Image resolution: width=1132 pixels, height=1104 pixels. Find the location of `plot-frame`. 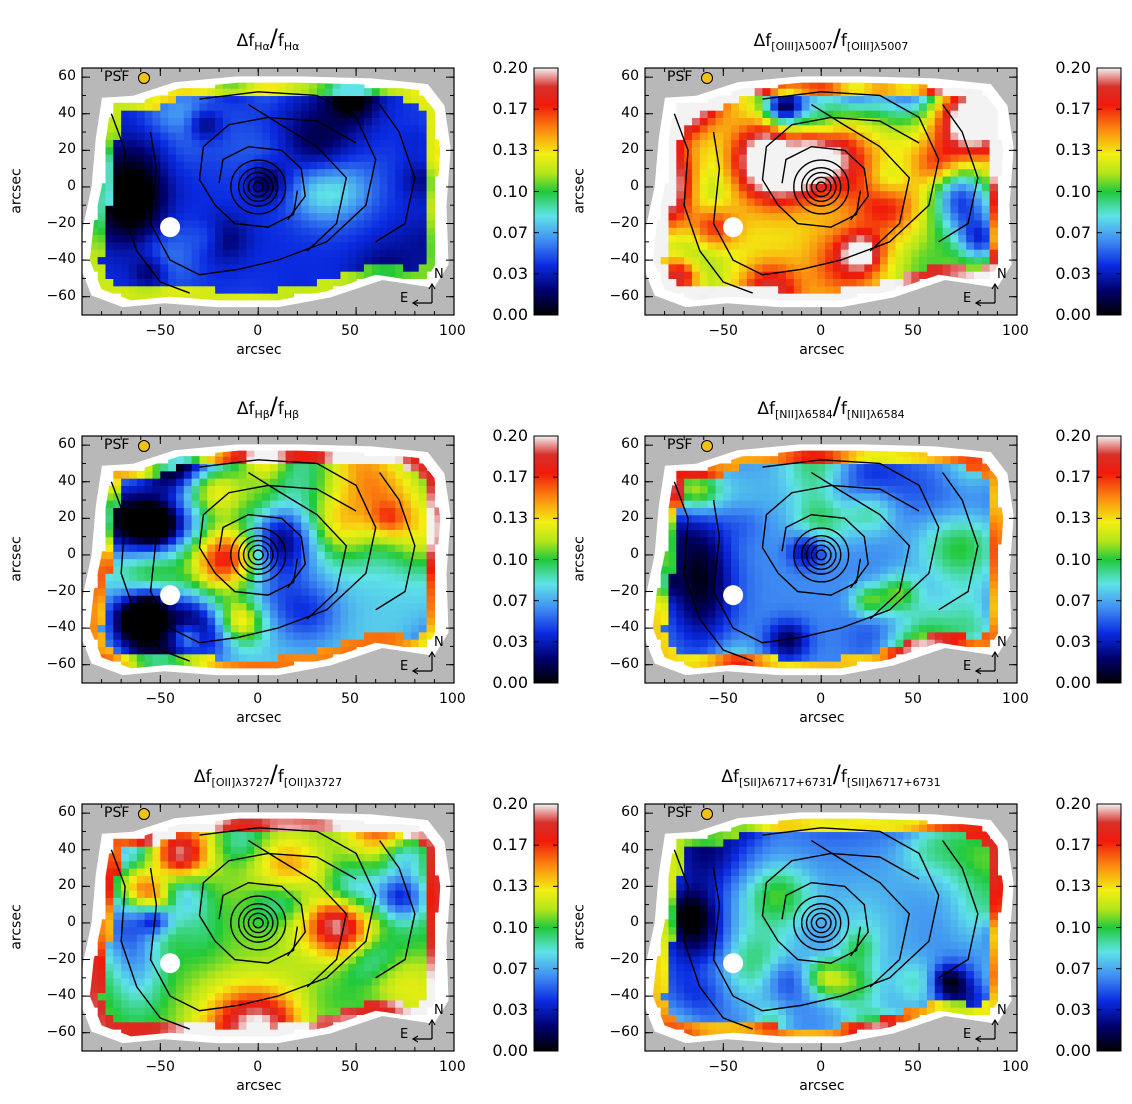

plot-frame is located at coordinates (831, 927).